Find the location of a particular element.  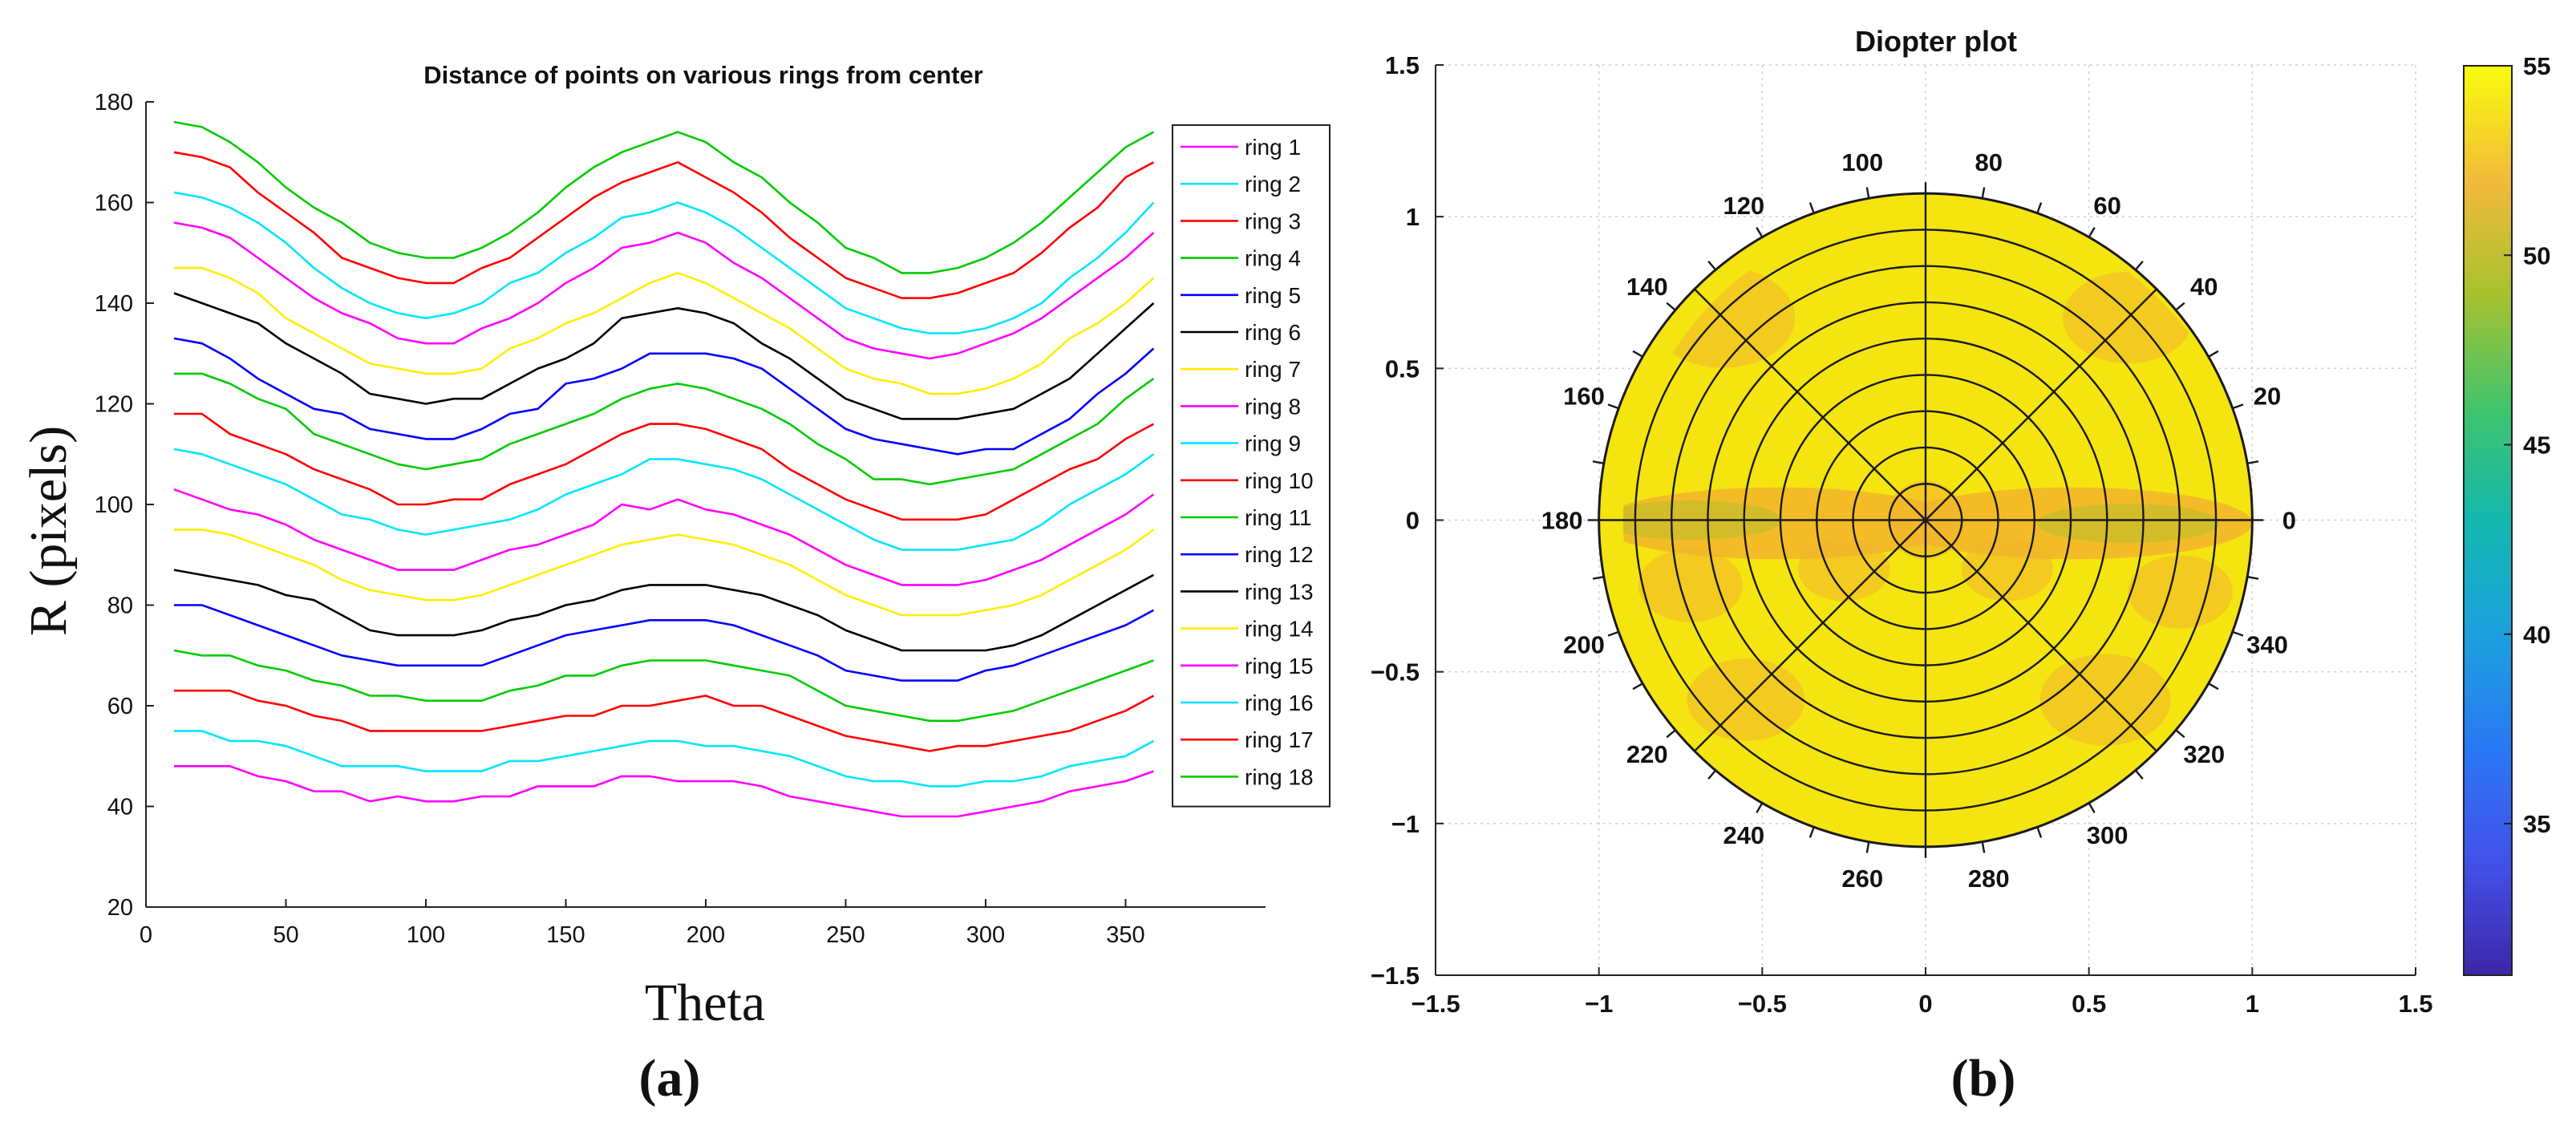

x-tick-label: 0.5 is located at coordinates (2089, 1004).